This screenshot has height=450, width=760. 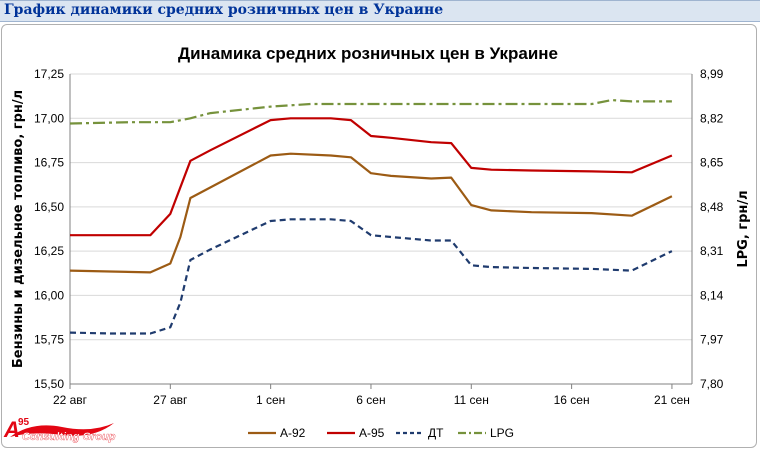 What do you see at coordinates (11, 429) in the screenshot?
I see `logo-mark: A` at bounding box center [11, 429].